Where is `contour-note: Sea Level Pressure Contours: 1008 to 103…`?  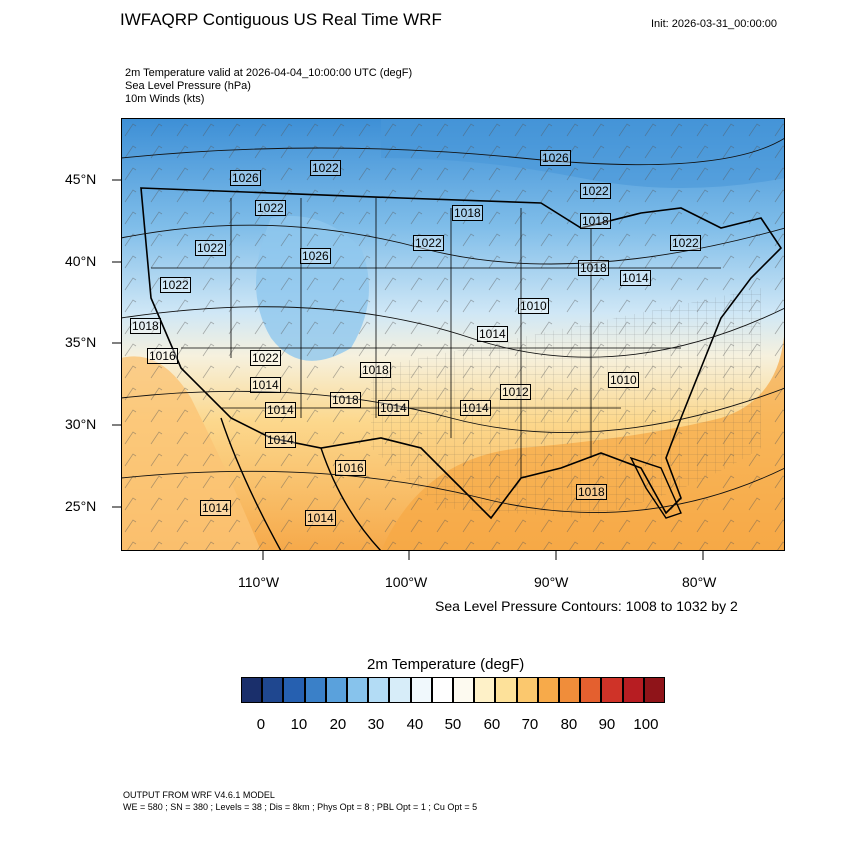 contour-note: Sea Level Pressure Contours: 1008 to 103… is located at coordinates (586, 606).